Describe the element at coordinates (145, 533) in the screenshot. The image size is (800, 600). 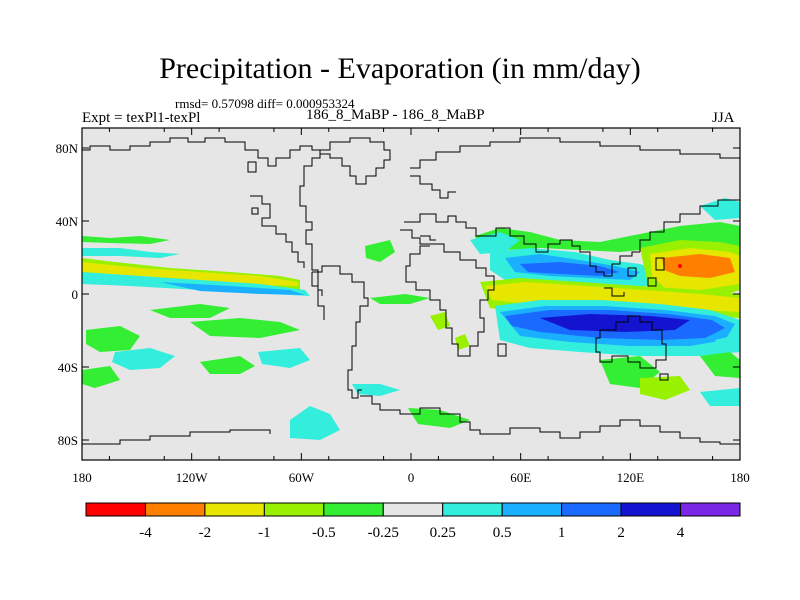
I see `colorbar-label: -4` at that location.